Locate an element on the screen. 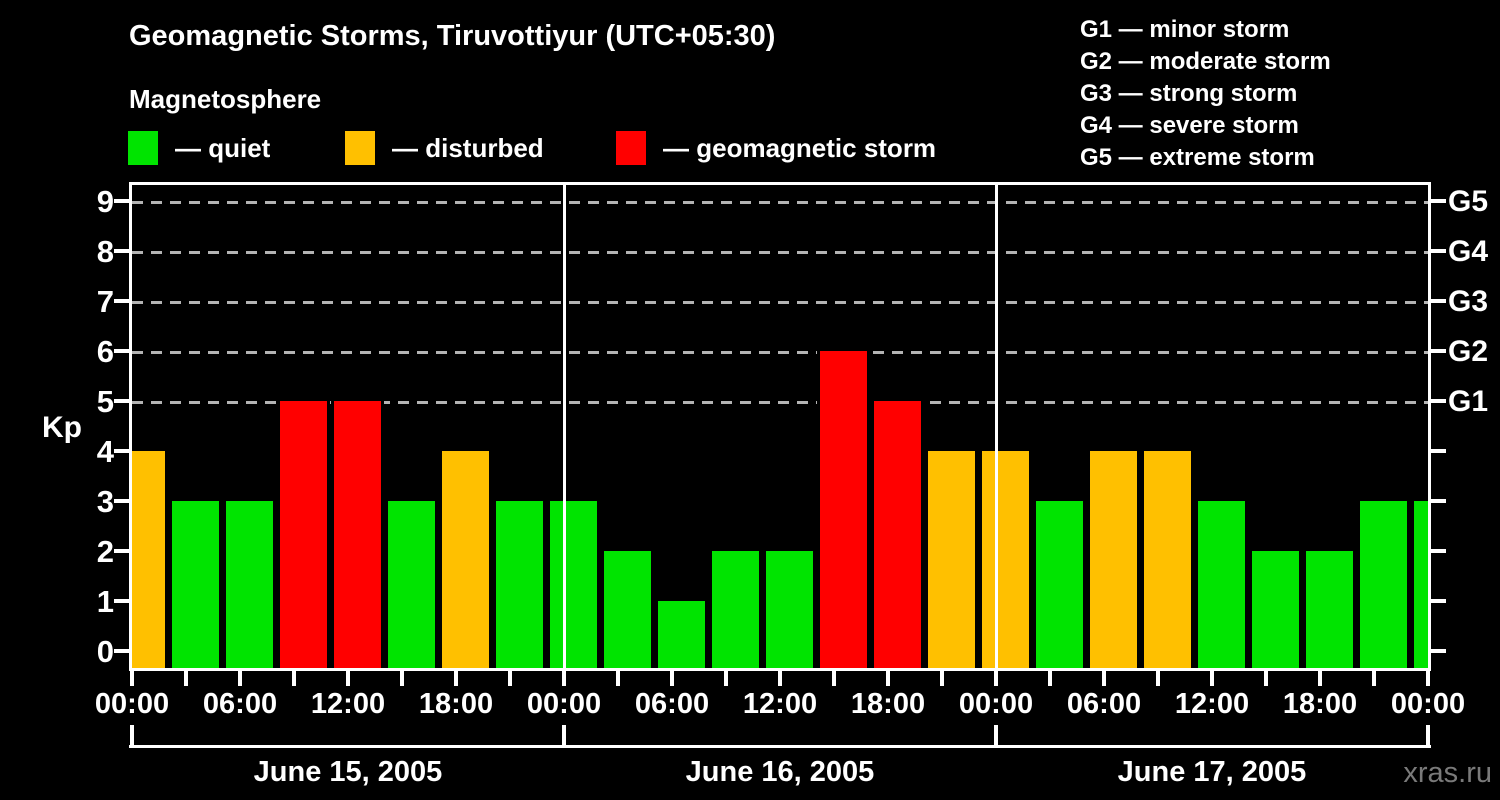 Image resolution: width=1500 pixels, height=800 pixels. watermark: xras.ru is located at coordinates (1447, 773).